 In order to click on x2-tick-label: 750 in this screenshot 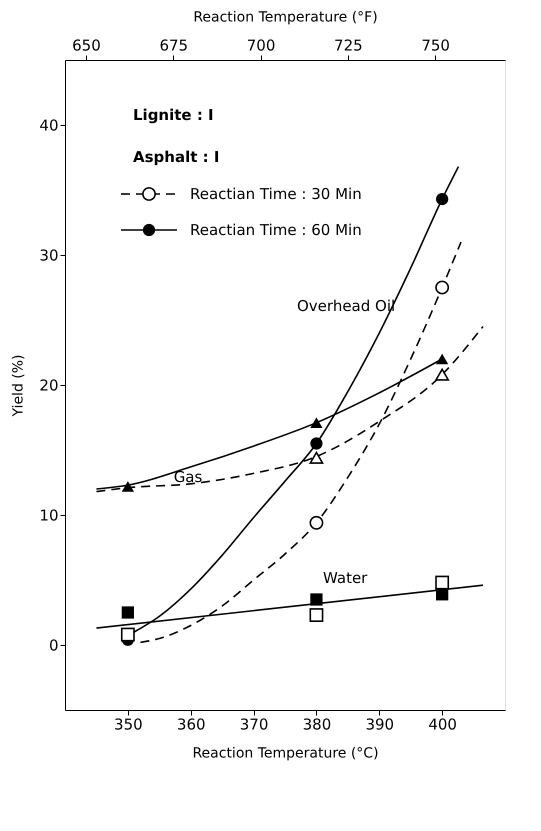, I will do `click(435, 45)`.